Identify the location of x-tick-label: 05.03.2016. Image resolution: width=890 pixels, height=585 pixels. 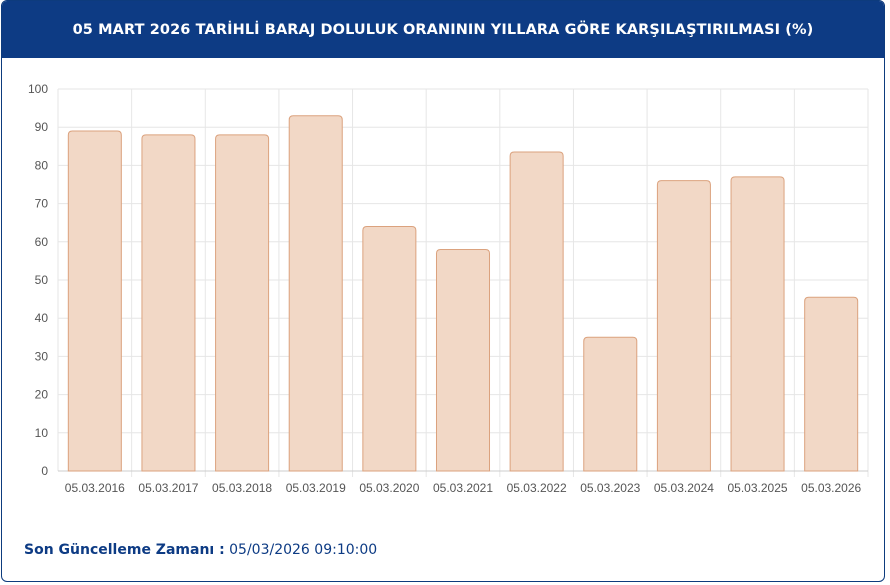
(95, 488).